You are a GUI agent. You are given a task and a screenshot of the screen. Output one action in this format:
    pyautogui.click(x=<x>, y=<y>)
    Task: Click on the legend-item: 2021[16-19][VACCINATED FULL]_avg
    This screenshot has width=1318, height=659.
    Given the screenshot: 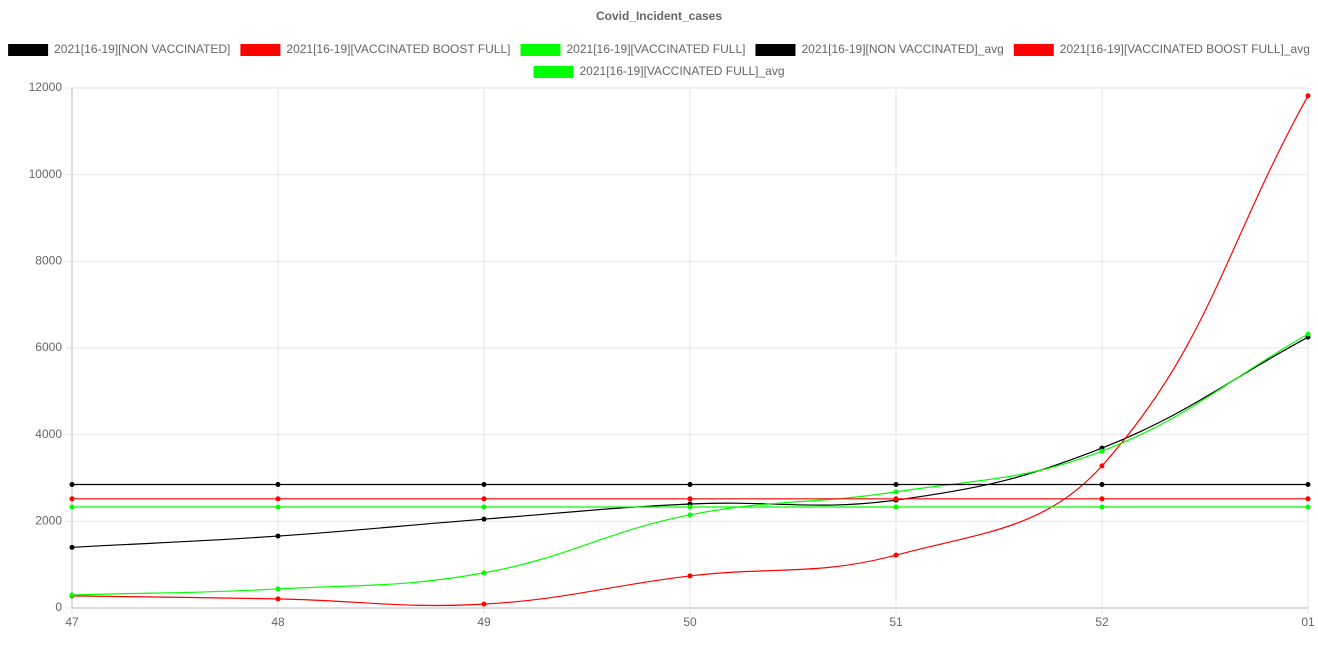 What is the action you would take?
    pyautogui.click(x=659, y=71)
    